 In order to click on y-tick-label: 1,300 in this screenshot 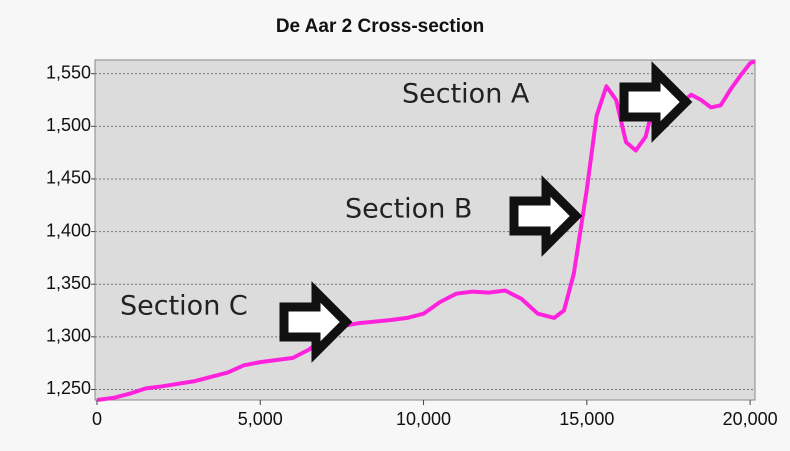, I will do `click(68, 336)`.